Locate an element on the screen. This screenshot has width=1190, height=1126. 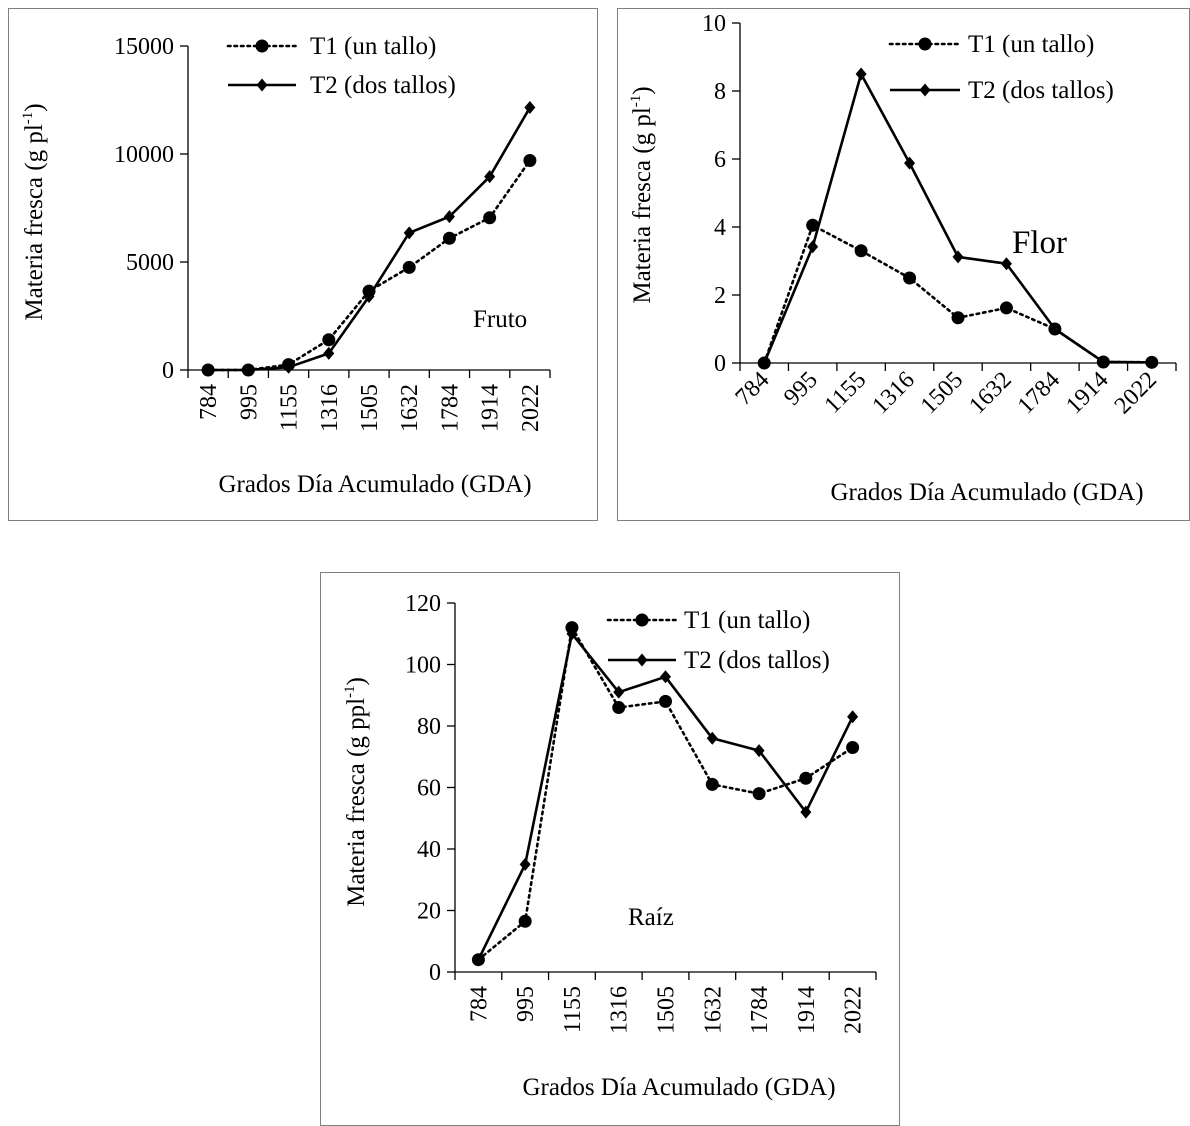
x-tick-label: 2022 is located at coordinates (1136, 393).